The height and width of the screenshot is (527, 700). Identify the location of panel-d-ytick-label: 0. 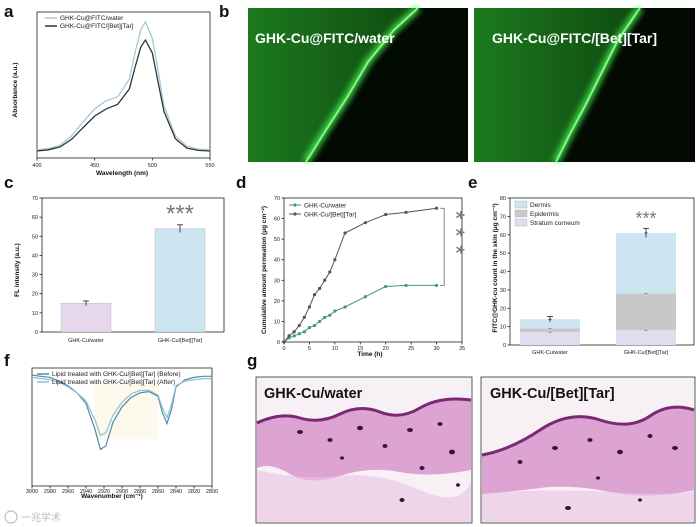
(278, 343).